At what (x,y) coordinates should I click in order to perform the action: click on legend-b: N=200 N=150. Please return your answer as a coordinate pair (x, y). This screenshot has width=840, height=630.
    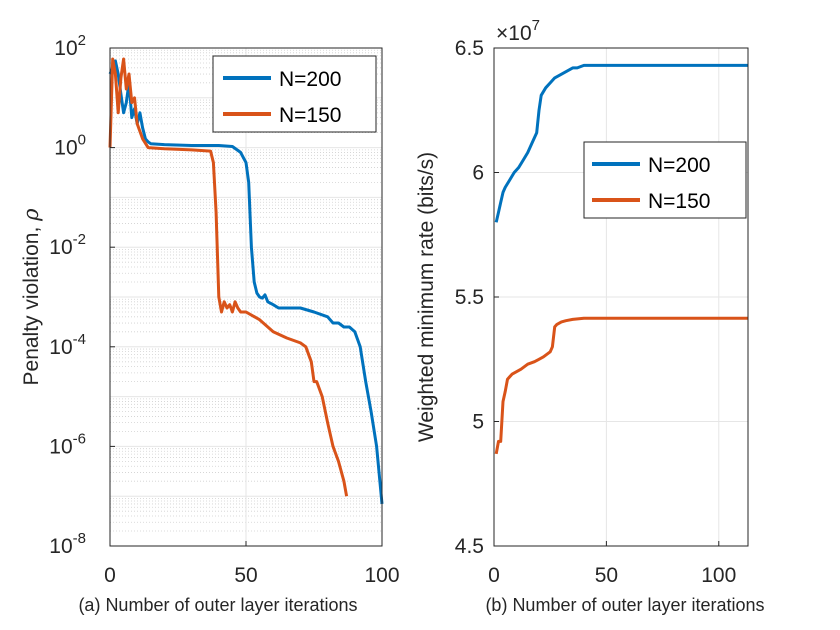
    Looking at the image, I should click on (665, 180).